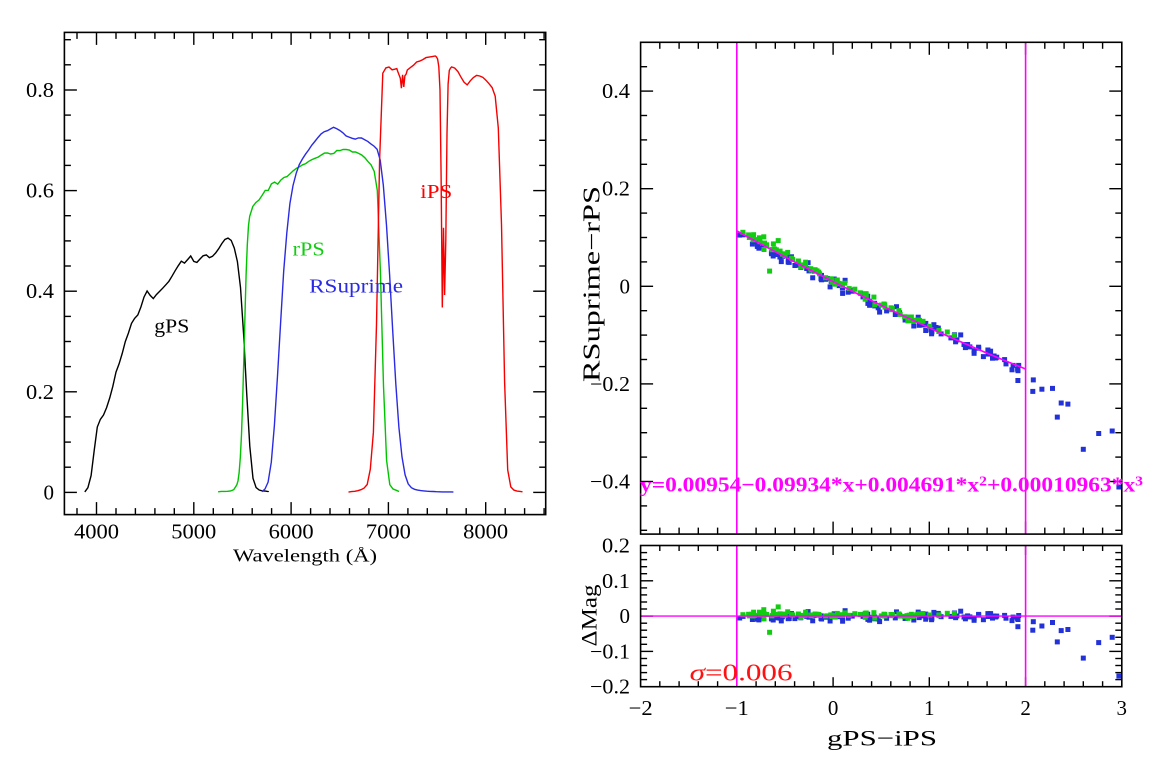 The image size is (1154, 766). I want to click on svg-text: −2, so click(641, 708).